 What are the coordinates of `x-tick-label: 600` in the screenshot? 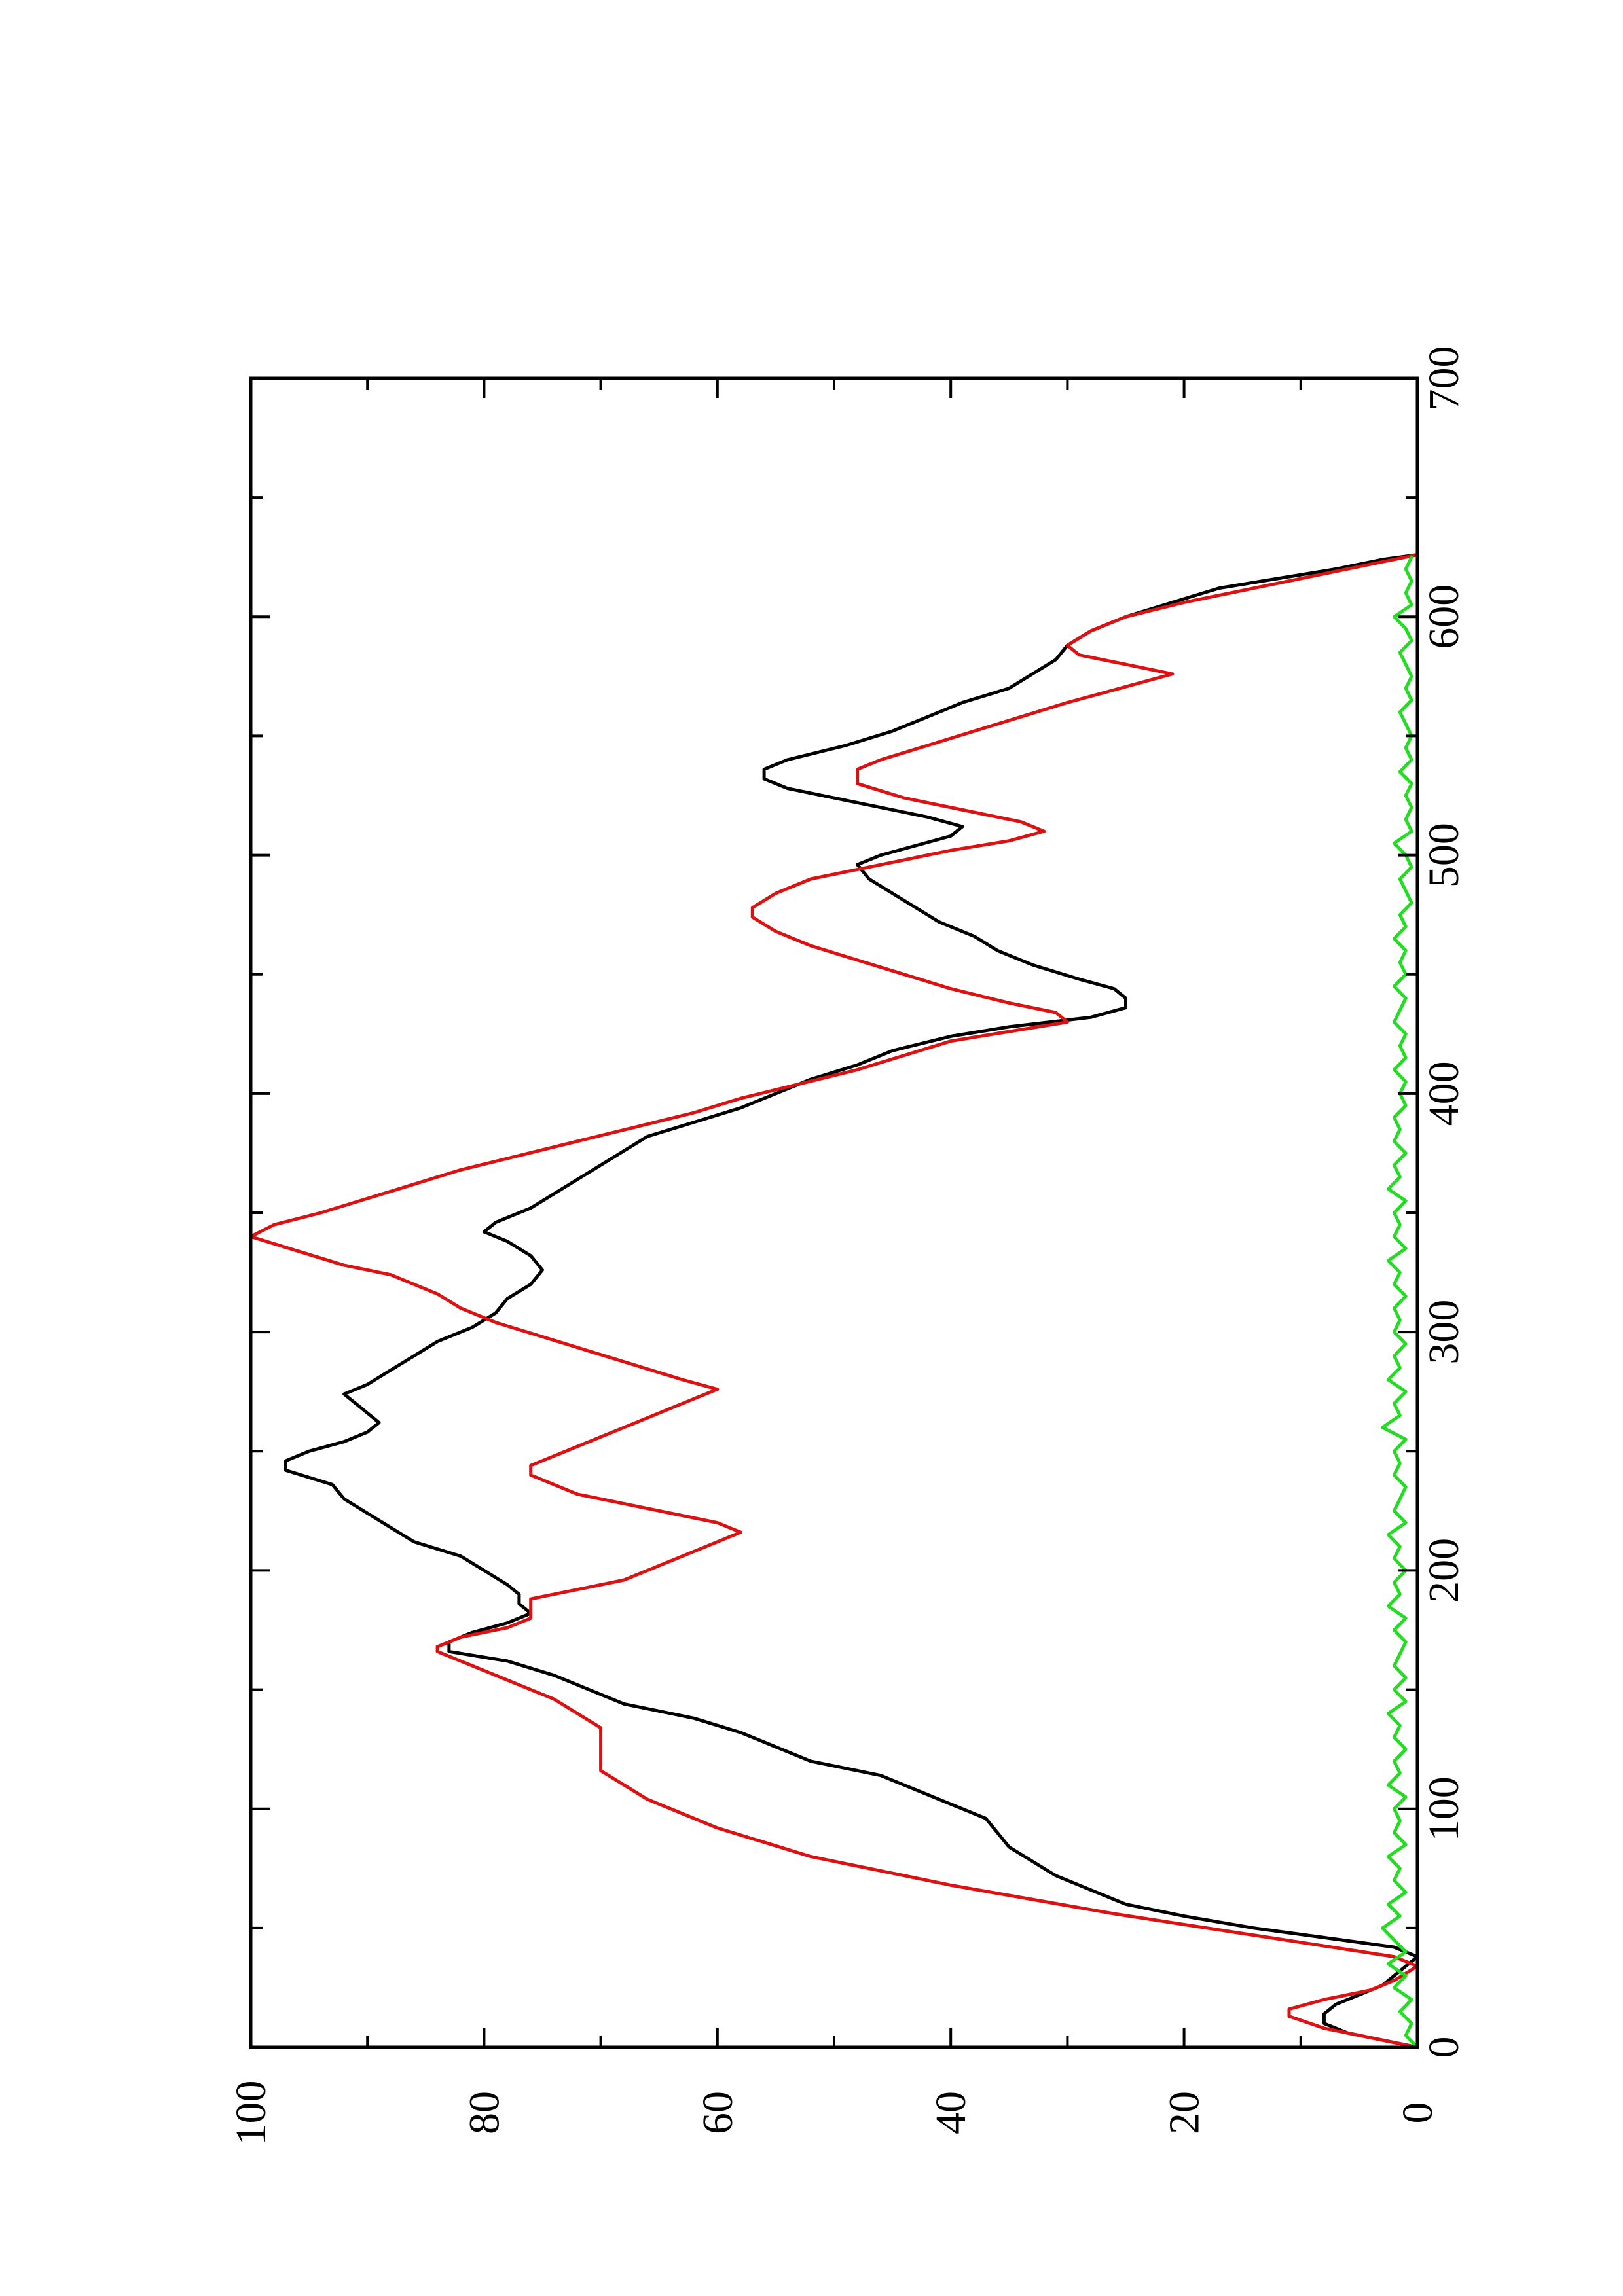 It's located at (1444, 616).